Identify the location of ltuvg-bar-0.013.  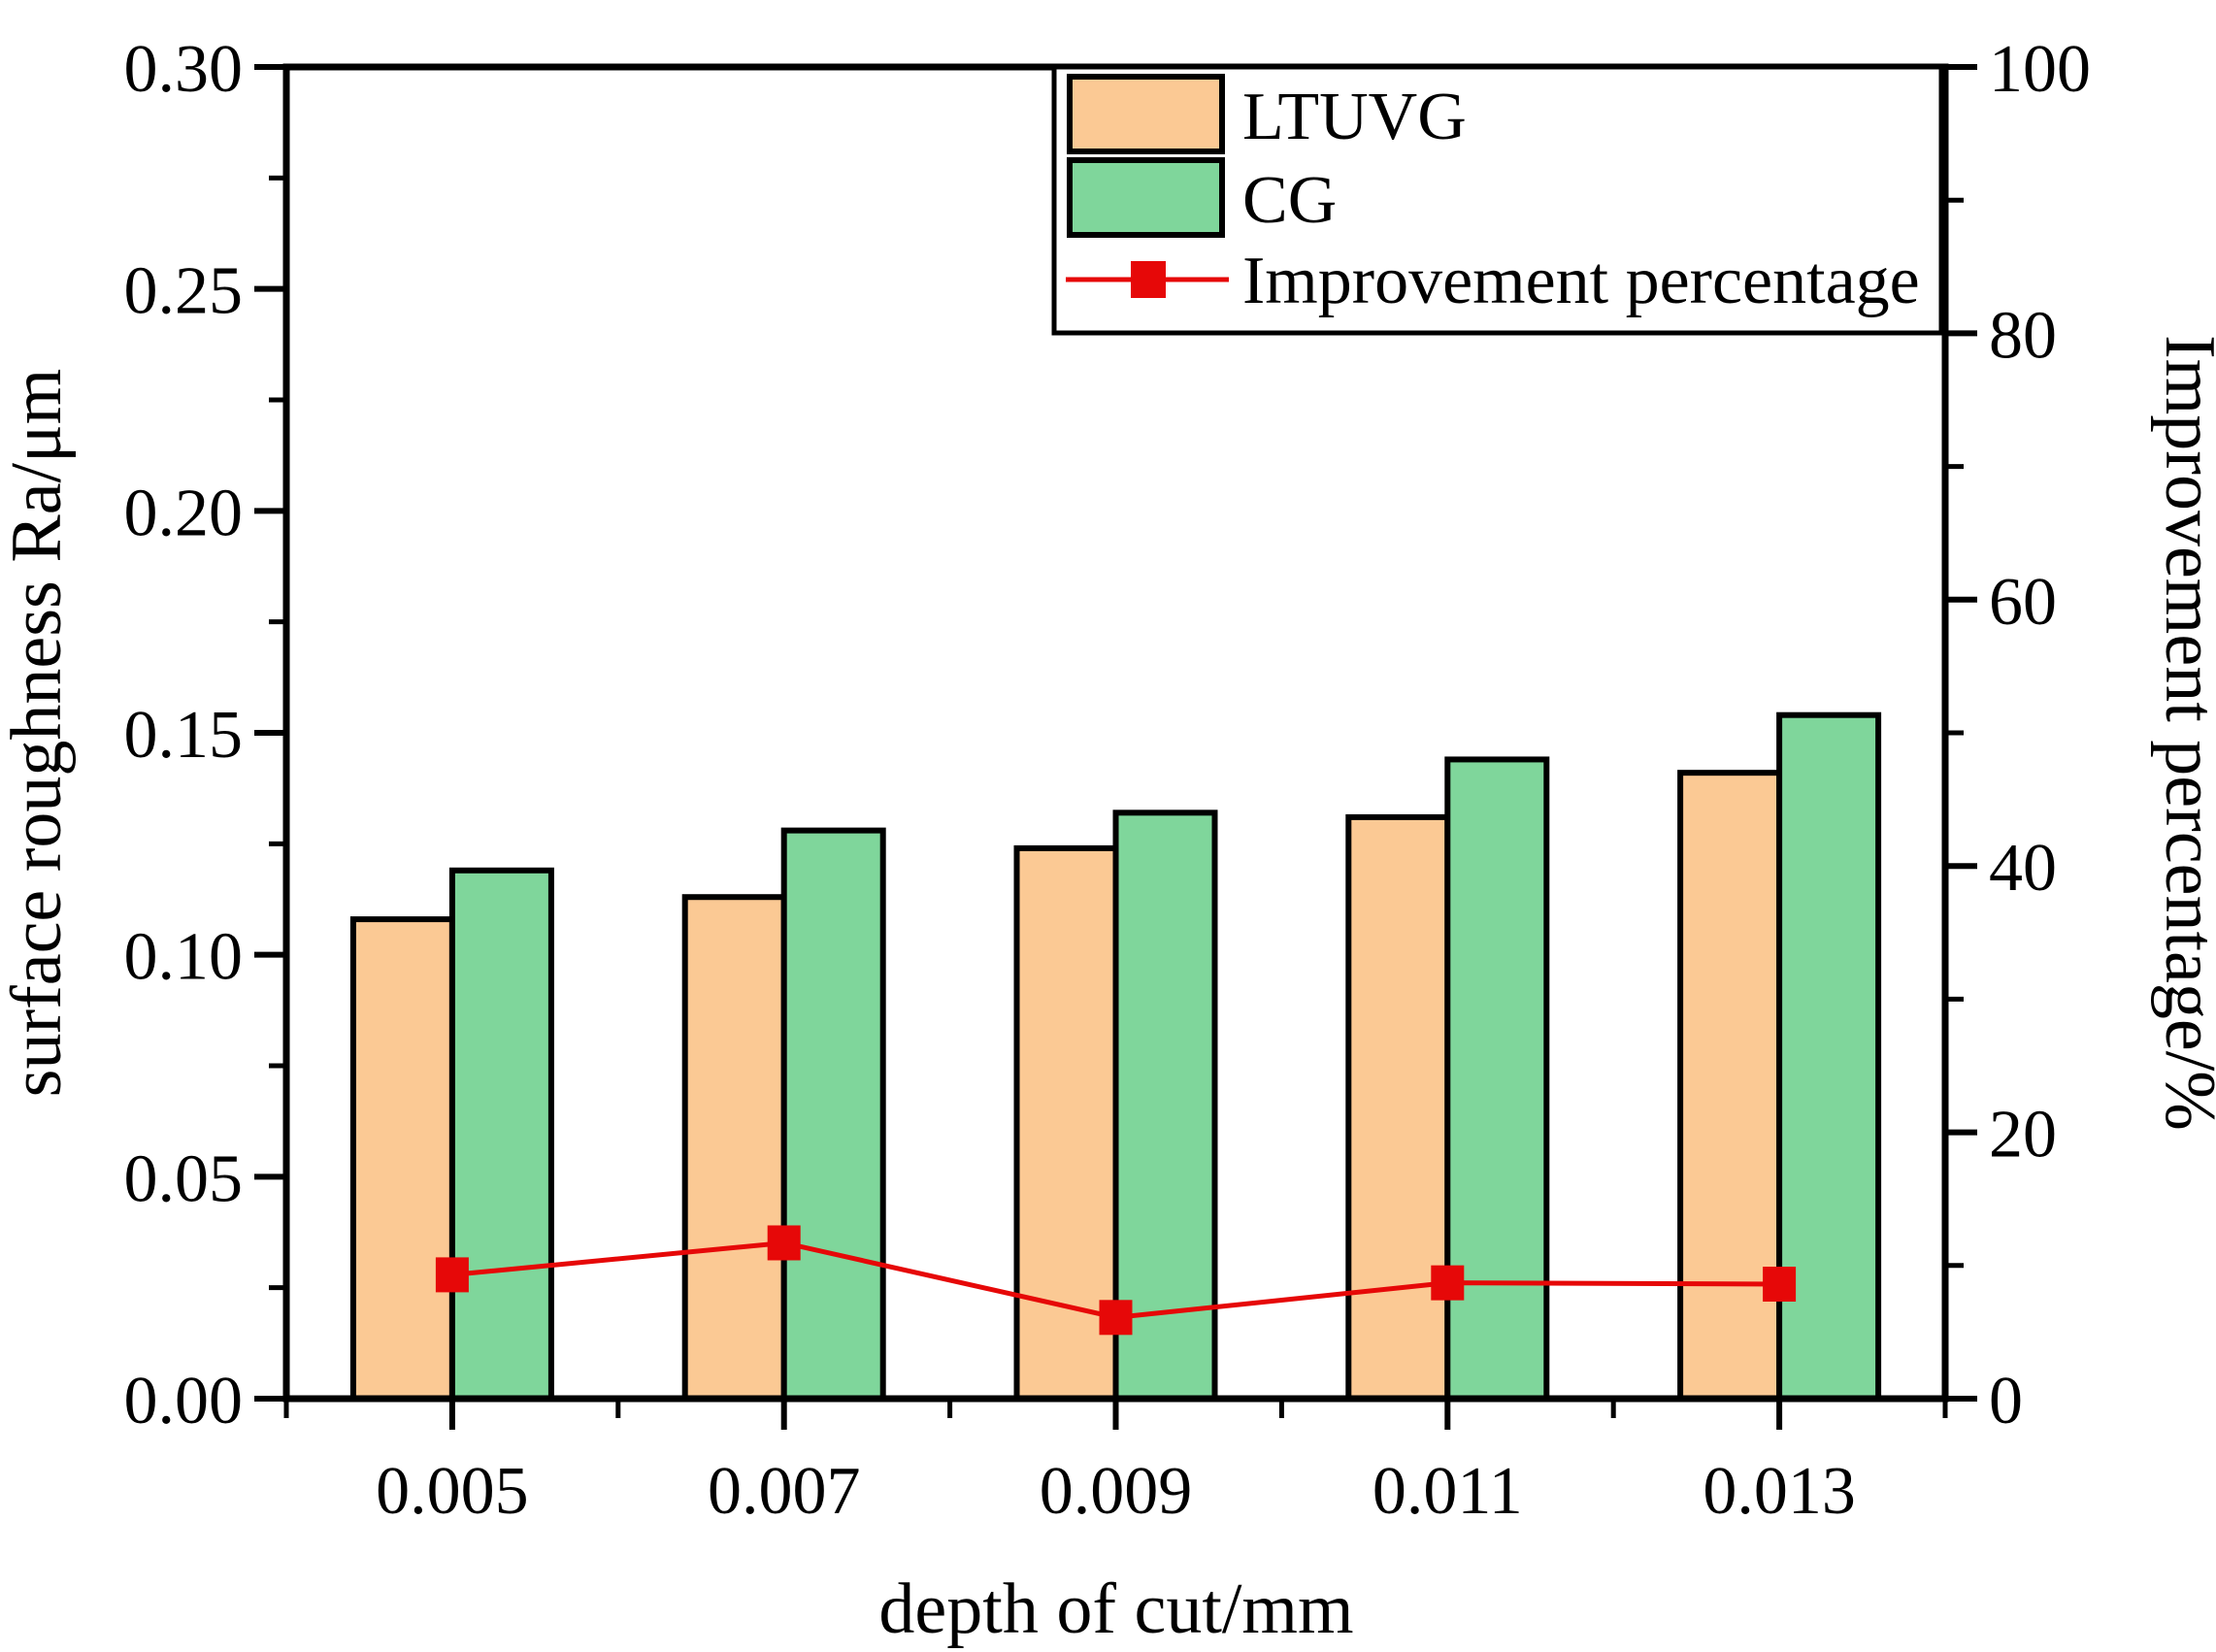
(1730, 1086).